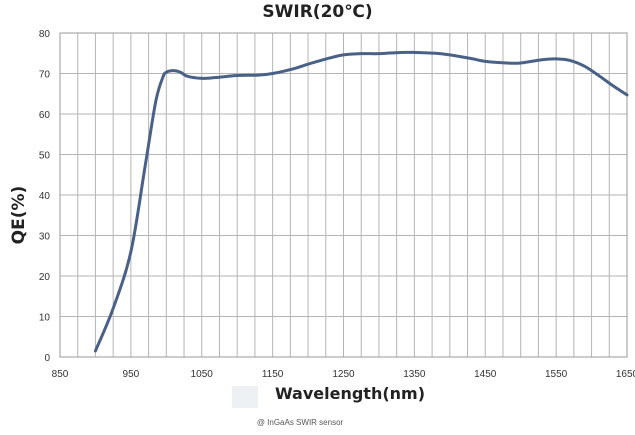  What do you see at coordinates (45, 115) in the screenshot?
I see `y-tick-label: 60` at bounding box center [45, 115].